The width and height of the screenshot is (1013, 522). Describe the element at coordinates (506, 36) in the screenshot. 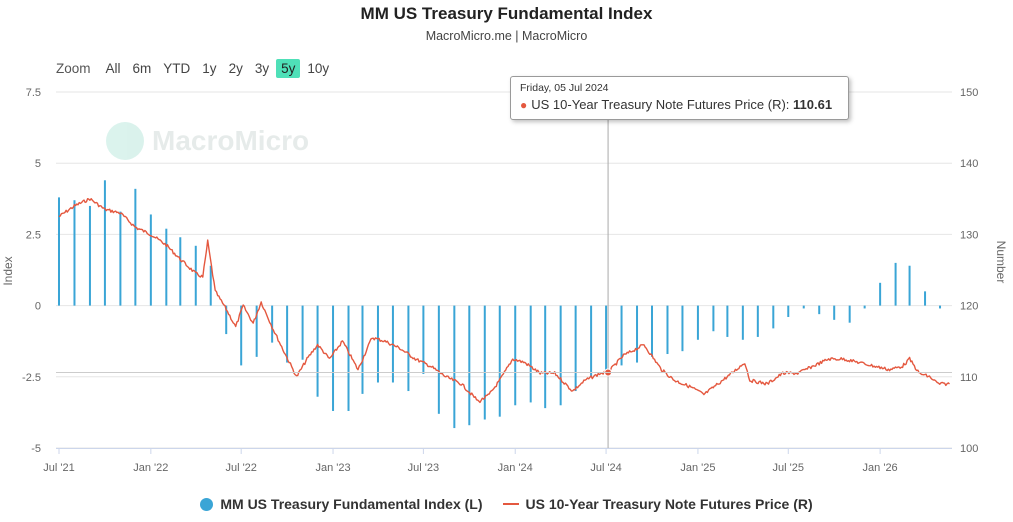

I see `chart-subtitle: MacroMicro.me | MacroMicro` at that location.